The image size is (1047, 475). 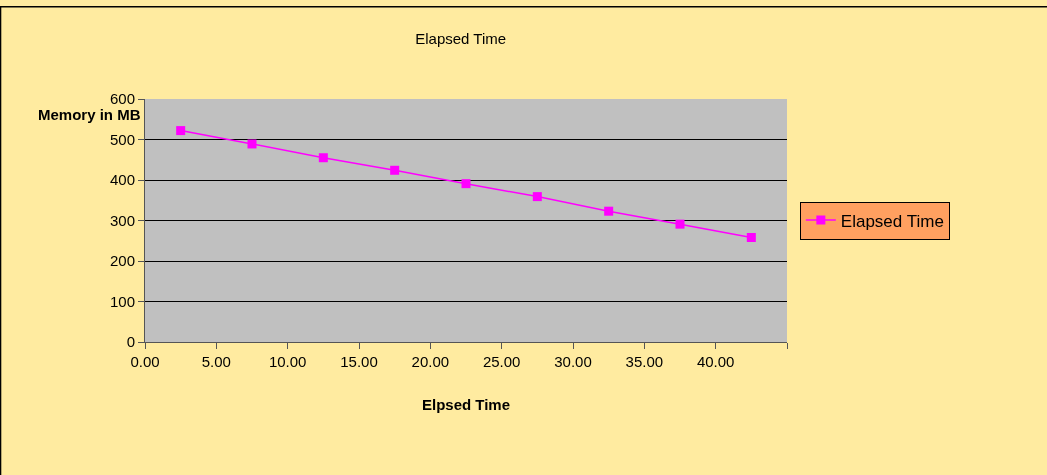 I want to click on y-tick-label: 300, so click(x=122, y=220).